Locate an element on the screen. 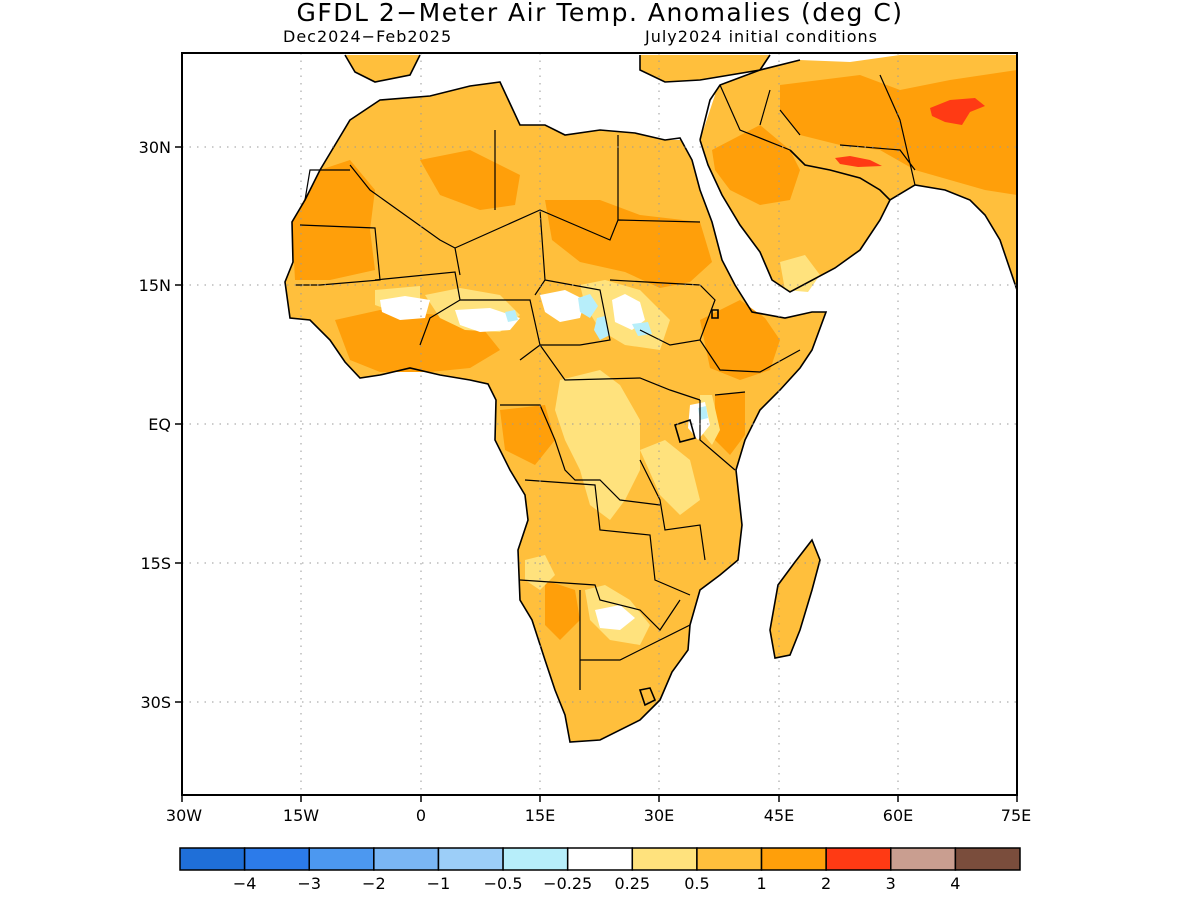  colorbar-label: −1 is located at coordinates (439, 883).